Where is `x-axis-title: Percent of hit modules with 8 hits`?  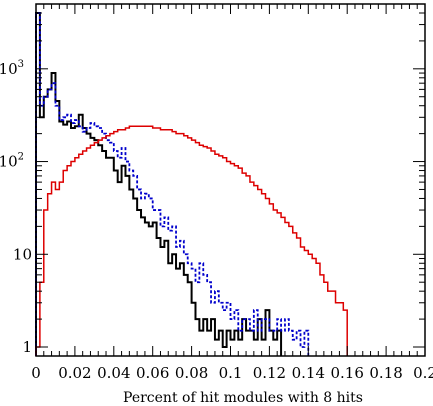 x-axis-title: Percent of hit modules with 8 hits is located at coordinates (243, 398).